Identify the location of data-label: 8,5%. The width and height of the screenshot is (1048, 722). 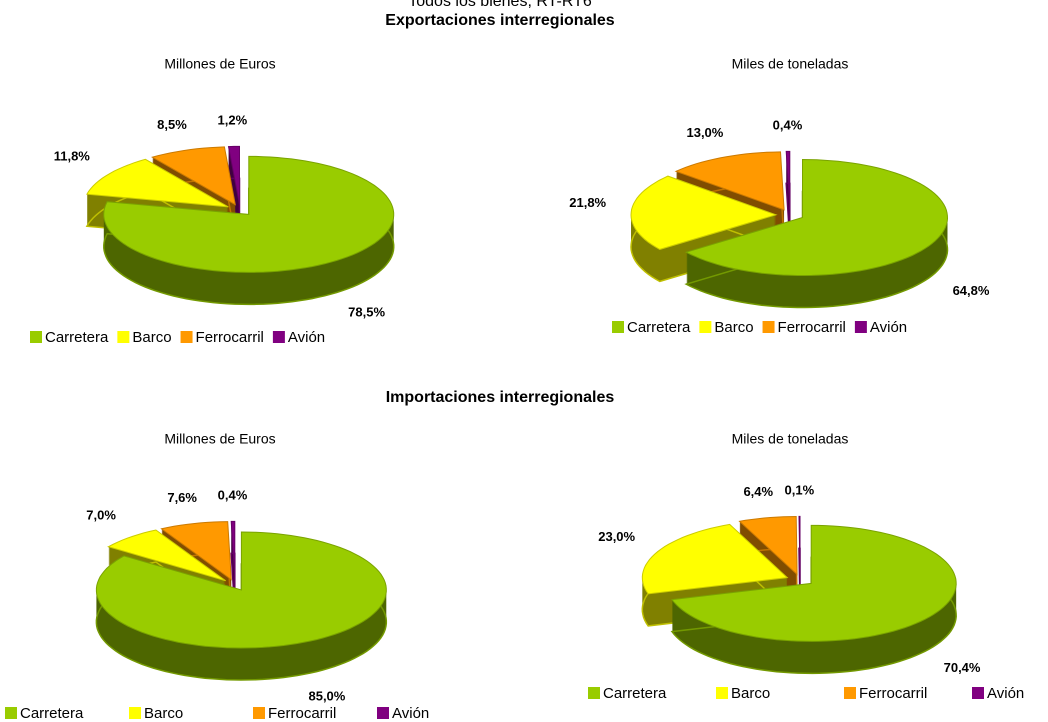
(172, 124).